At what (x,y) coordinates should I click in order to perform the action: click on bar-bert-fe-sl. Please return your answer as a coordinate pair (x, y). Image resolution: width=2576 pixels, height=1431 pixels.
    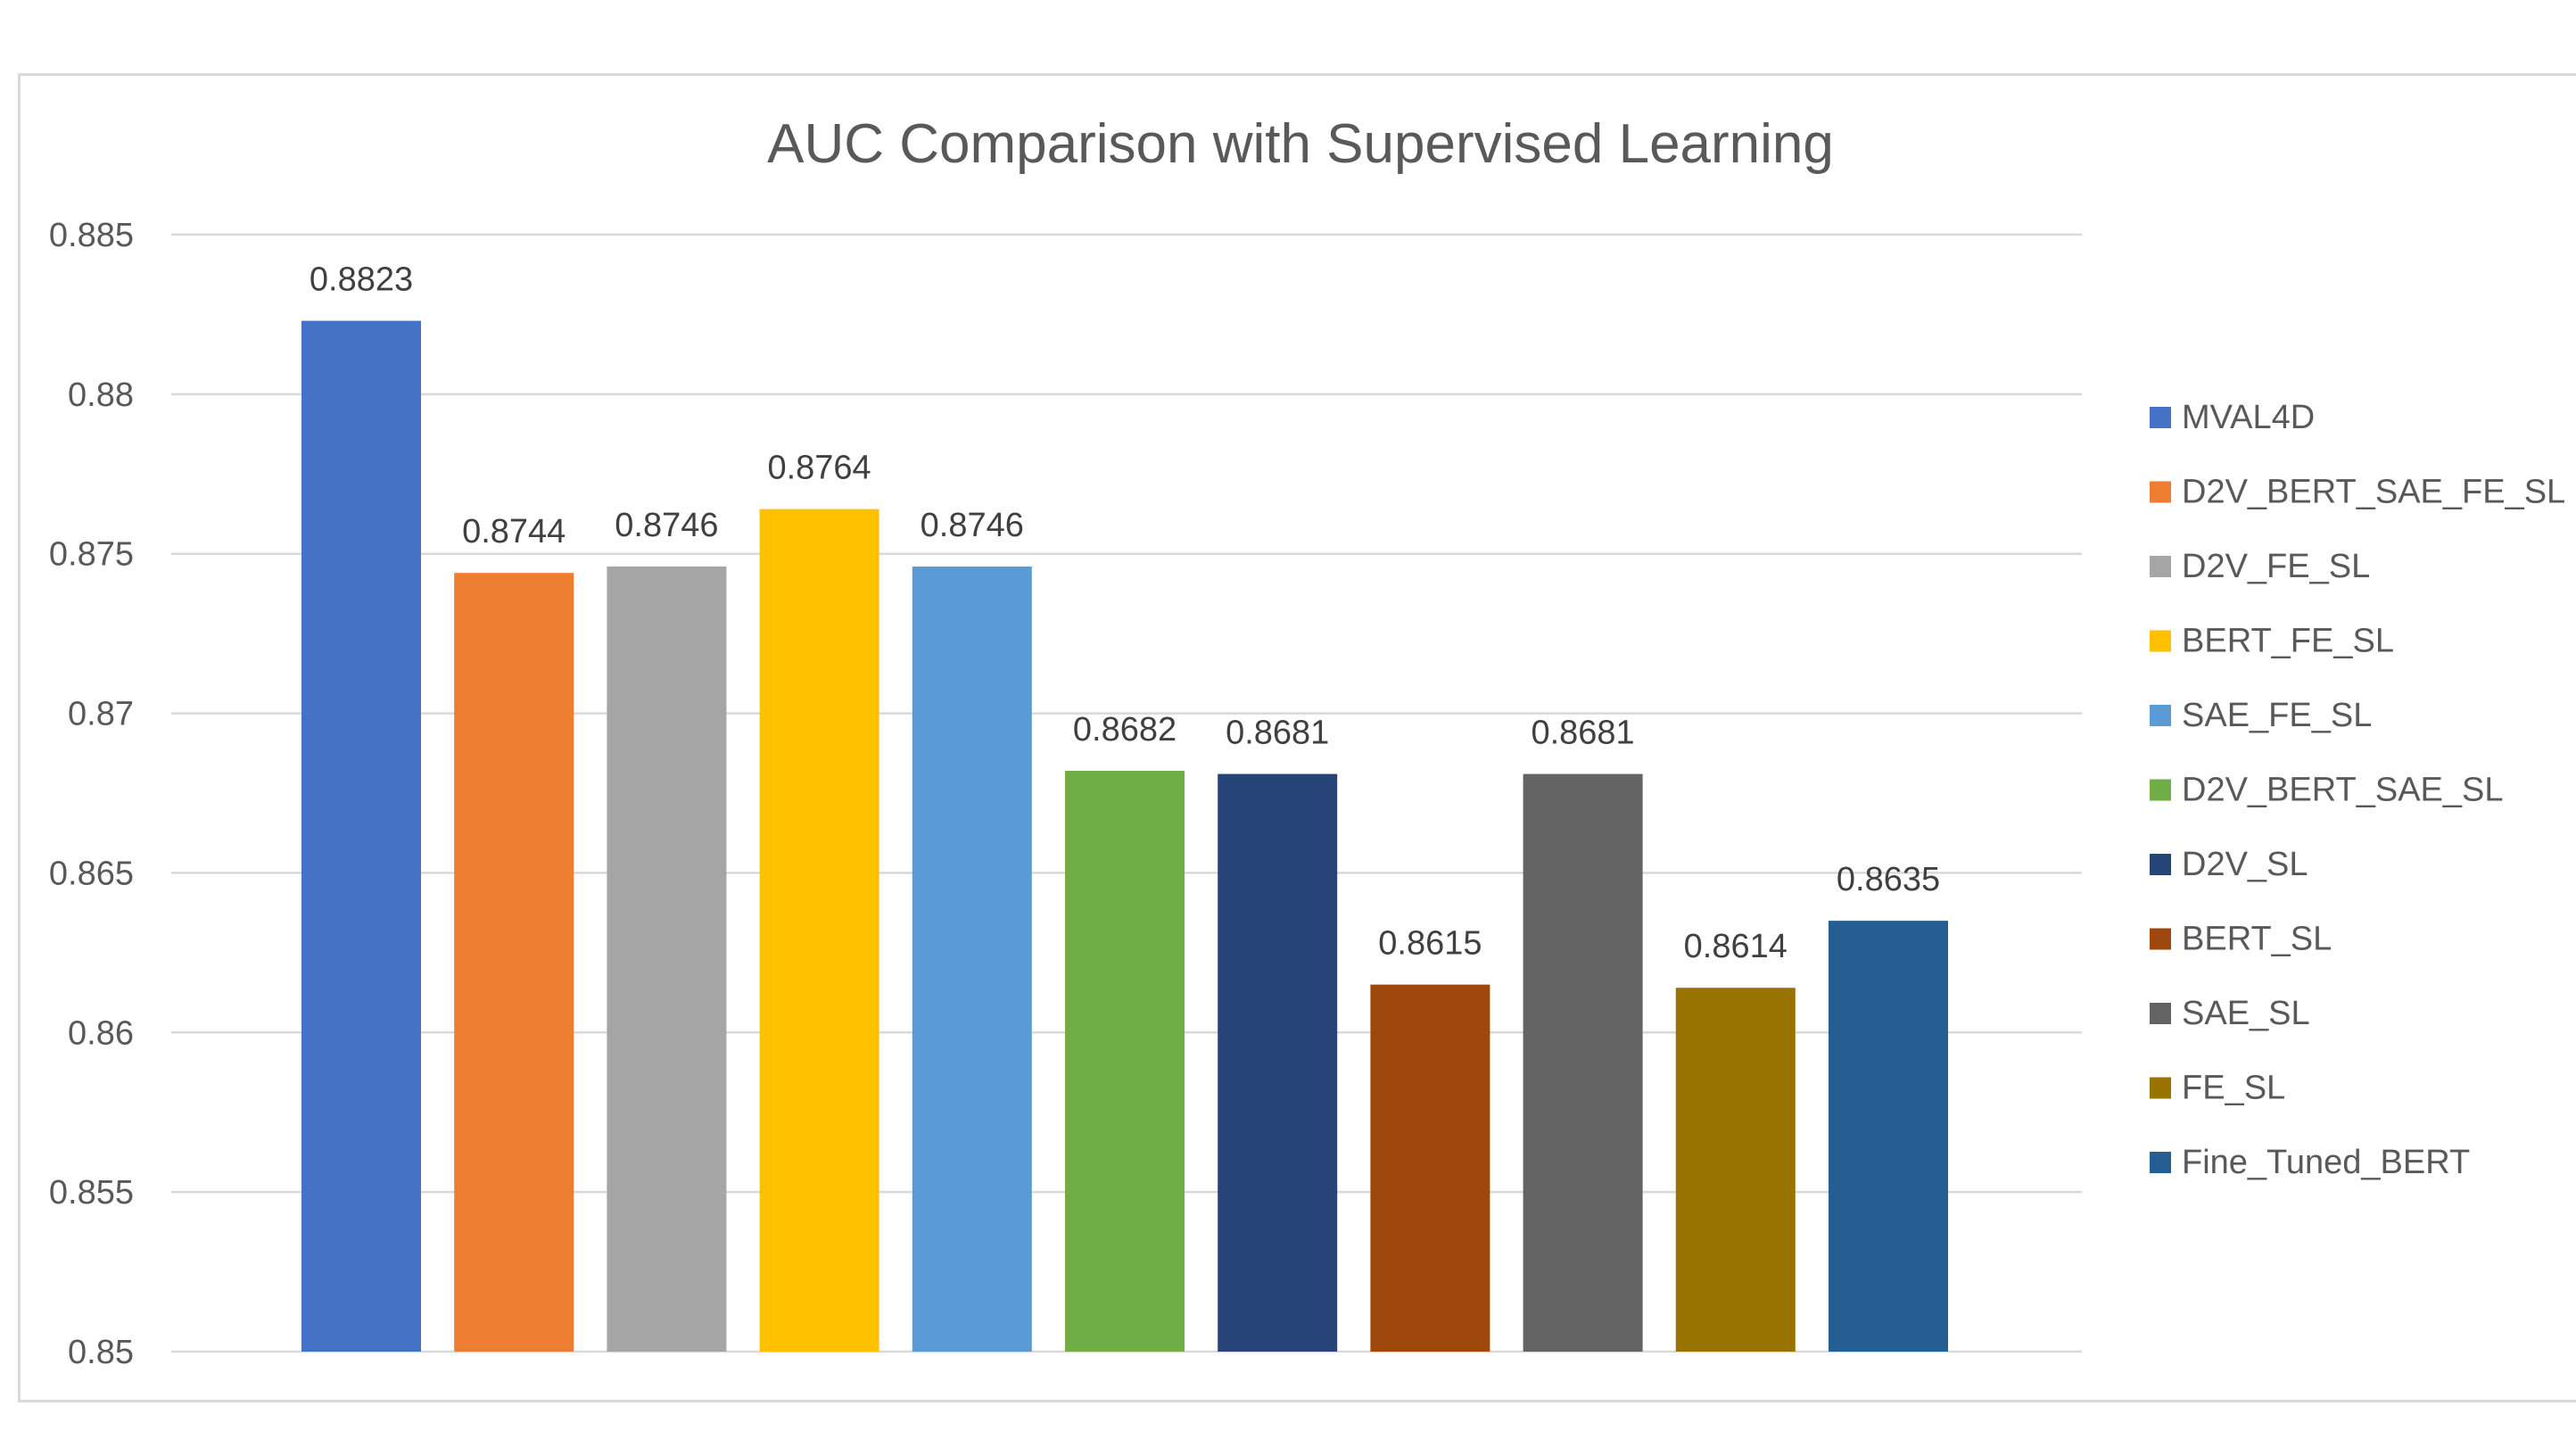
    Looking at the image, I should click on (819, 931).